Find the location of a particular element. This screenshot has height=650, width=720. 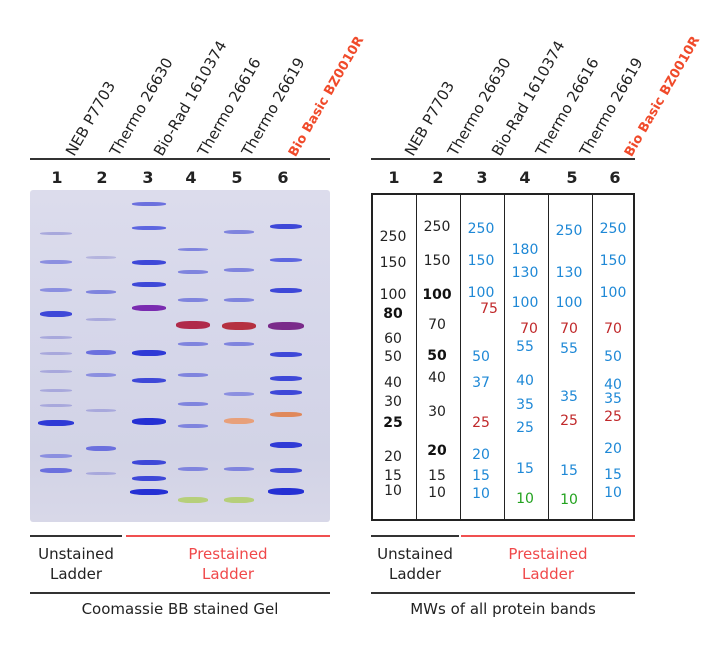

gel-unstained-line2: Ladder is located at coordinates (76, 574).